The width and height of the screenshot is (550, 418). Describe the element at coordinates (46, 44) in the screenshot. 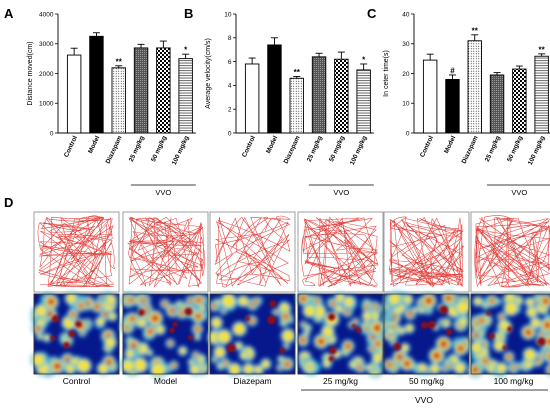

I see `y-tick-label: 3000` at that location.